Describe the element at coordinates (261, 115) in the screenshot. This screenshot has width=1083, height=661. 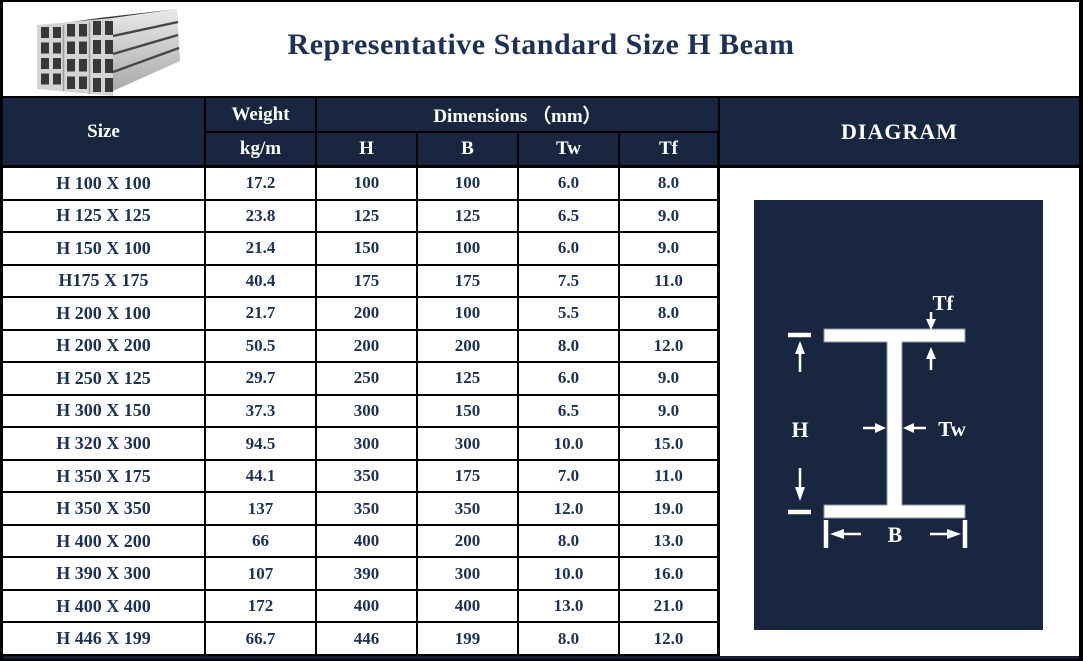
I see `col-header-weight: Weight` at that location.